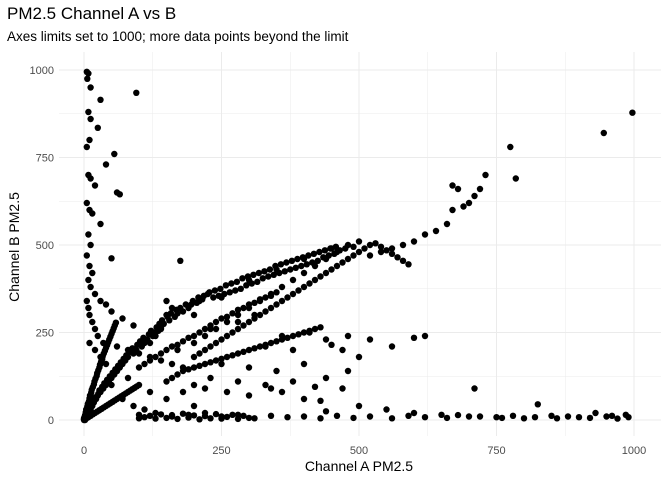 This screenshot has height=480, width=672. I want to click on x-tick-label: 0, so click(84, 451).